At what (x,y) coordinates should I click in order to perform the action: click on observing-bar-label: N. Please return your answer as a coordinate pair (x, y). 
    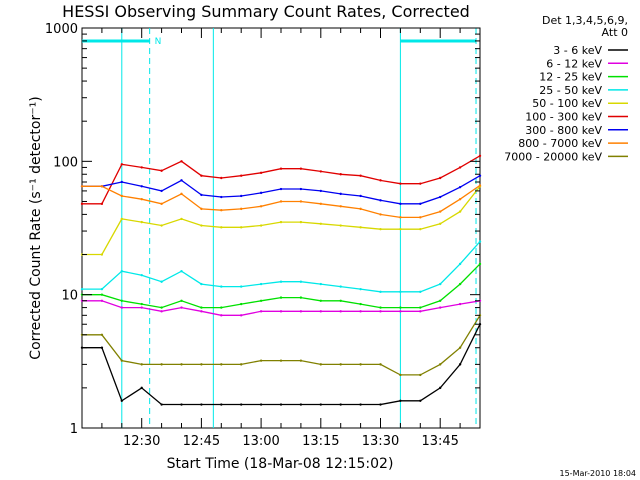
    Looking at the image, I should click on (158, 42).